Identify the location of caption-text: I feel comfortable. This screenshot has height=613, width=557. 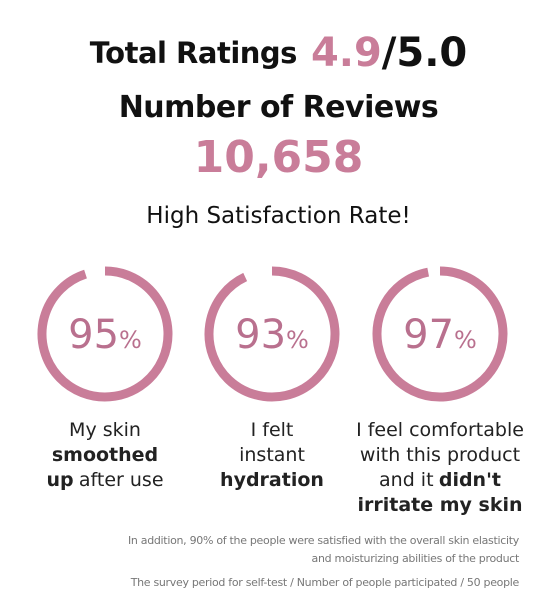
(440, 430).